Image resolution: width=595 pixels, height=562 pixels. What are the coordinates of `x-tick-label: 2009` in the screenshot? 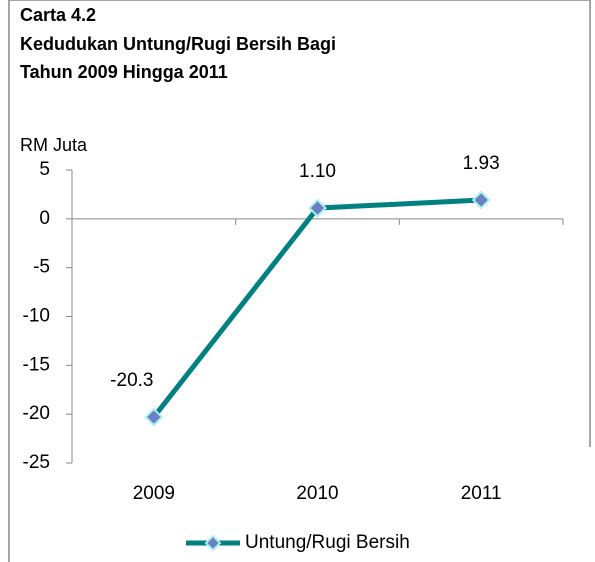 It's located at (154, 493).